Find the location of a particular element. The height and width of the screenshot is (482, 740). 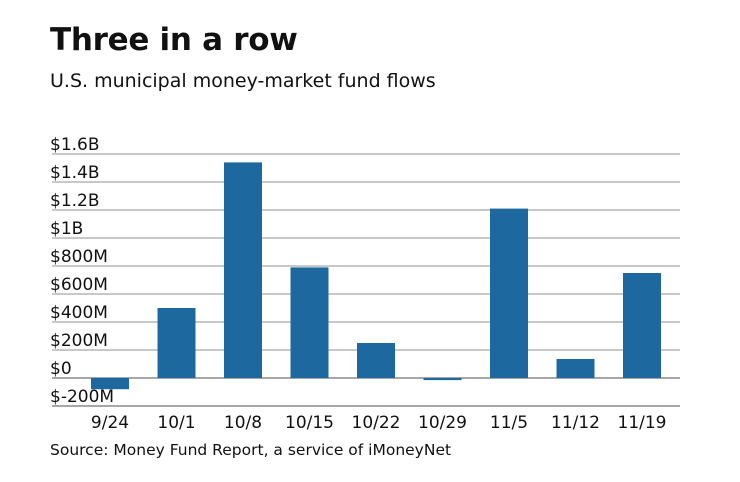

x-tick-label: 11/5 is located at coordinates (509, 423).